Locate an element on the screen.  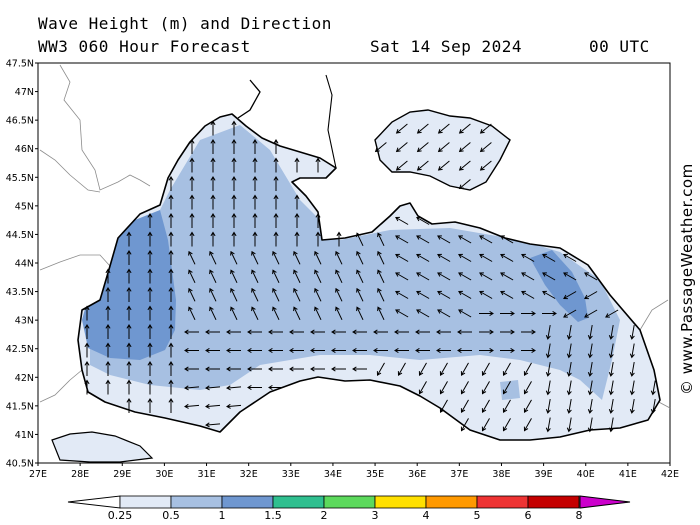
legend-tick-label: 6 is located at coordinates (528, 515).